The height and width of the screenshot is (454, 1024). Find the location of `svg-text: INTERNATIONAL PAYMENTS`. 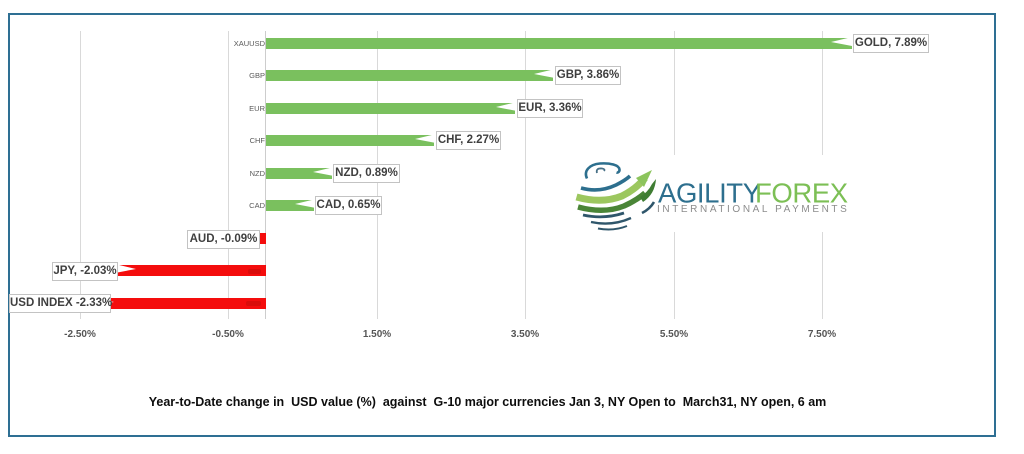

svg-text: INTERNATIONAL PAYMENTS is located at coordinates (753, 209).